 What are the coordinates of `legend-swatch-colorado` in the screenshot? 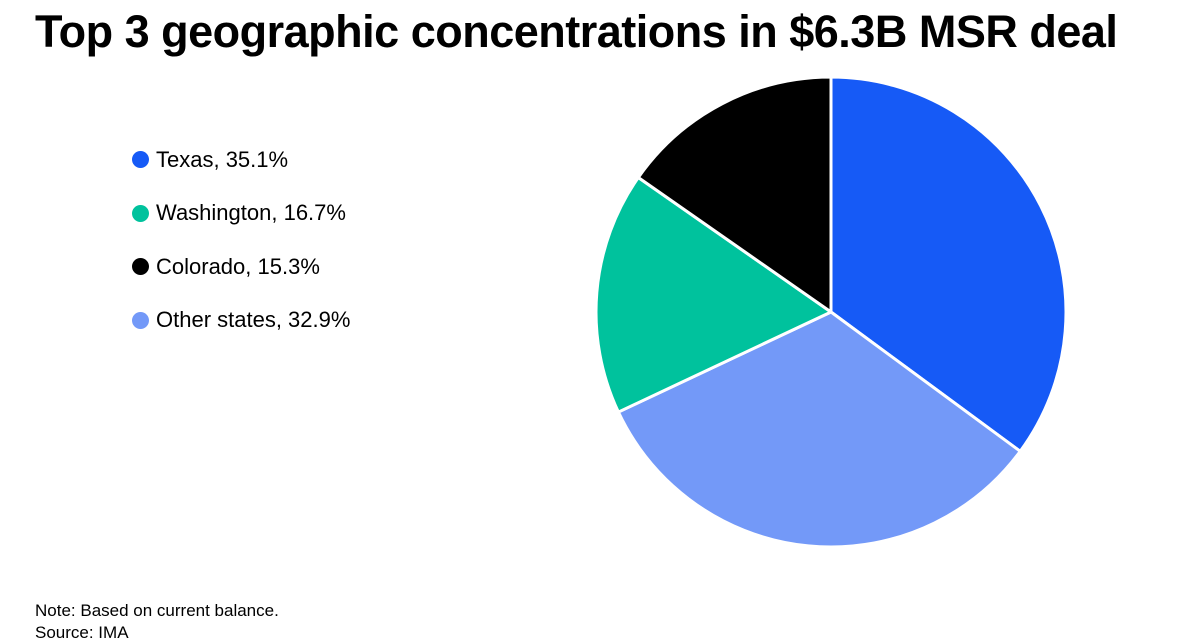 It's located at (140, 266).